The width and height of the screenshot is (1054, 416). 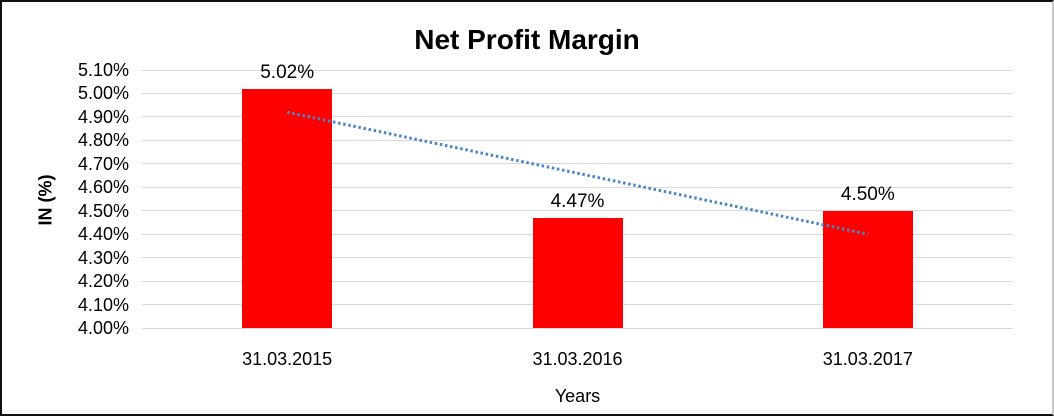 I want to click on x-tick-label: 31.03.2016, so click(x=577, y=359).